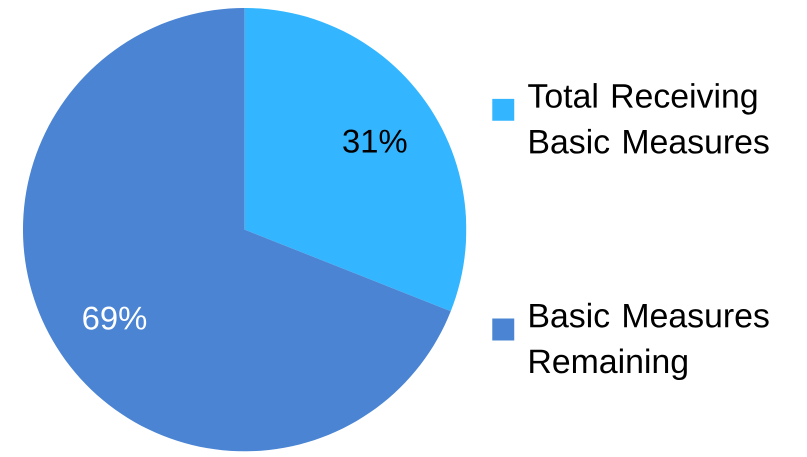  Describe the element at coordinates (114, 318) in the screenshot. I see `data-label: 69%` at that location.